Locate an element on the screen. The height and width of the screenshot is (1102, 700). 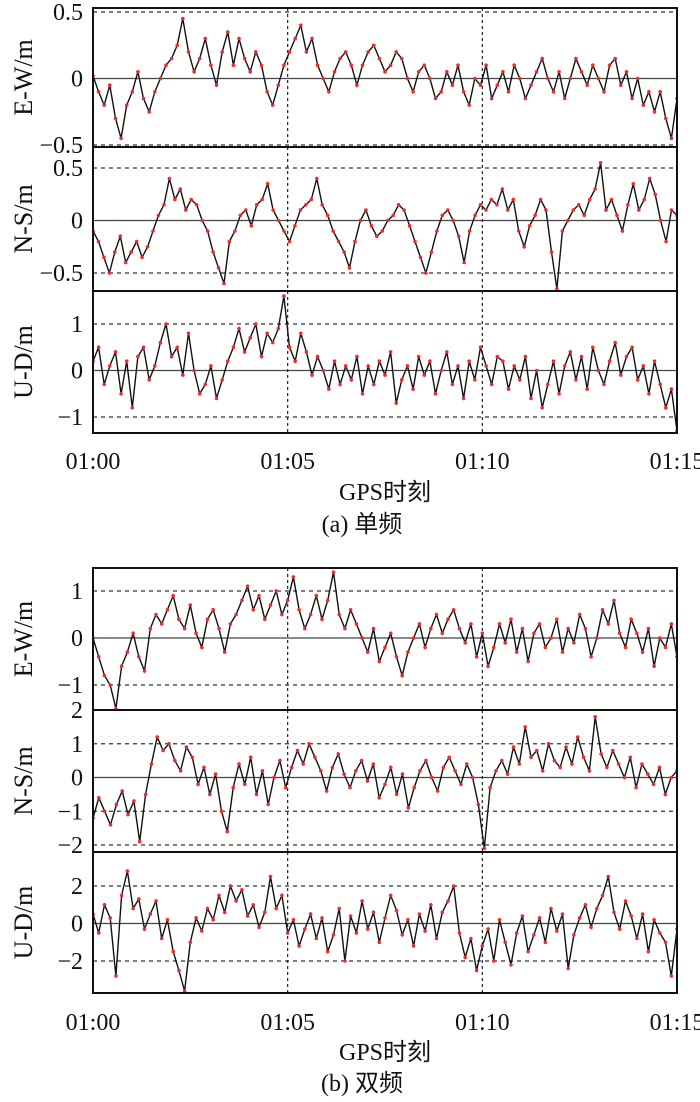
y-tick-label: −2 is located at coordinates (70, 846).